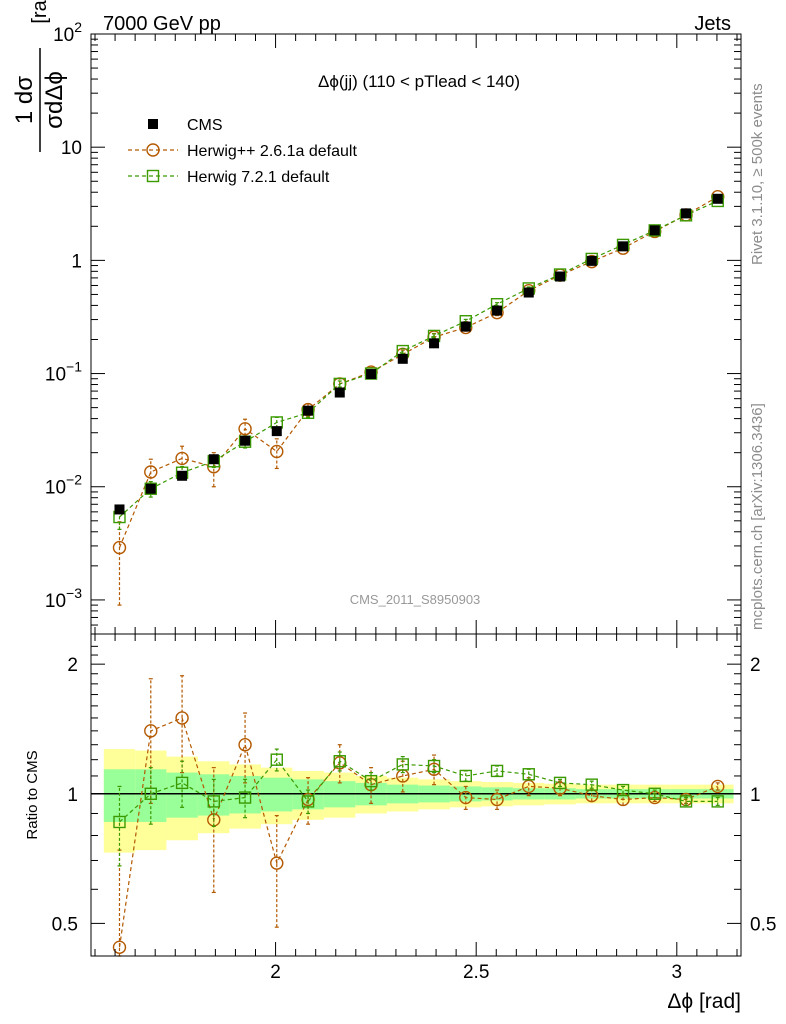 The width and height of the screenshot is (786, 1024). What do you see at coordinates (476, 972) in the screenshot?
I see `x-tick-label: 2.5` at bounding box center [476, 972].